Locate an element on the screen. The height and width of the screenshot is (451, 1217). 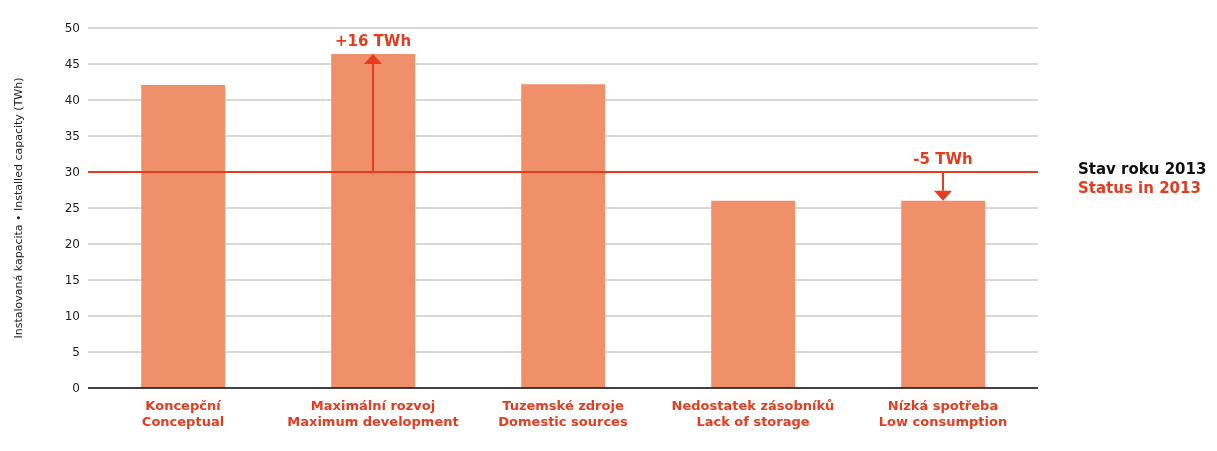
y-tick-label: 20 is located at coordinates (72, 244).